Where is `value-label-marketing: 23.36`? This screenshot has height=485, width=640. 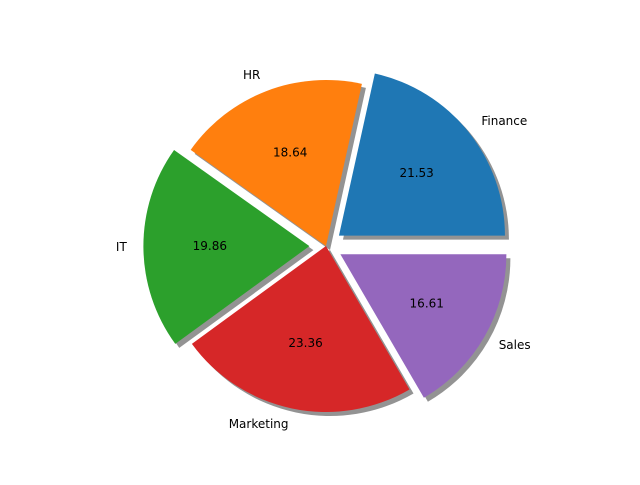
value-label-marketing: 23.36 is located at coordinates (305, 343).